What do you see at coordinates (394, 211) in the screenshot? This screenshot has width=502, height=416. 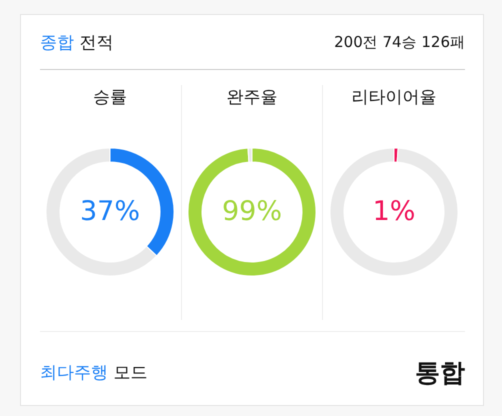 I see `text: 1%` at bounding box center [394, 211].